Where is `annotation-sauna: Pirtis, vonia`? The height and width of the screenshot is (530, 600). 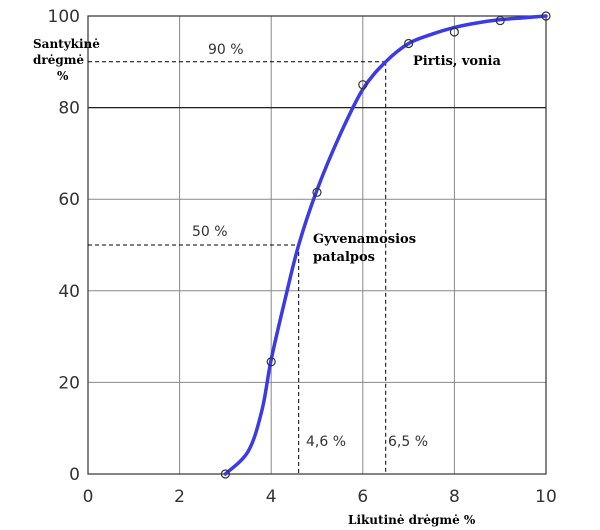 annotation-sauna: Pirtis, vonia is located at coordinates (457, 61).